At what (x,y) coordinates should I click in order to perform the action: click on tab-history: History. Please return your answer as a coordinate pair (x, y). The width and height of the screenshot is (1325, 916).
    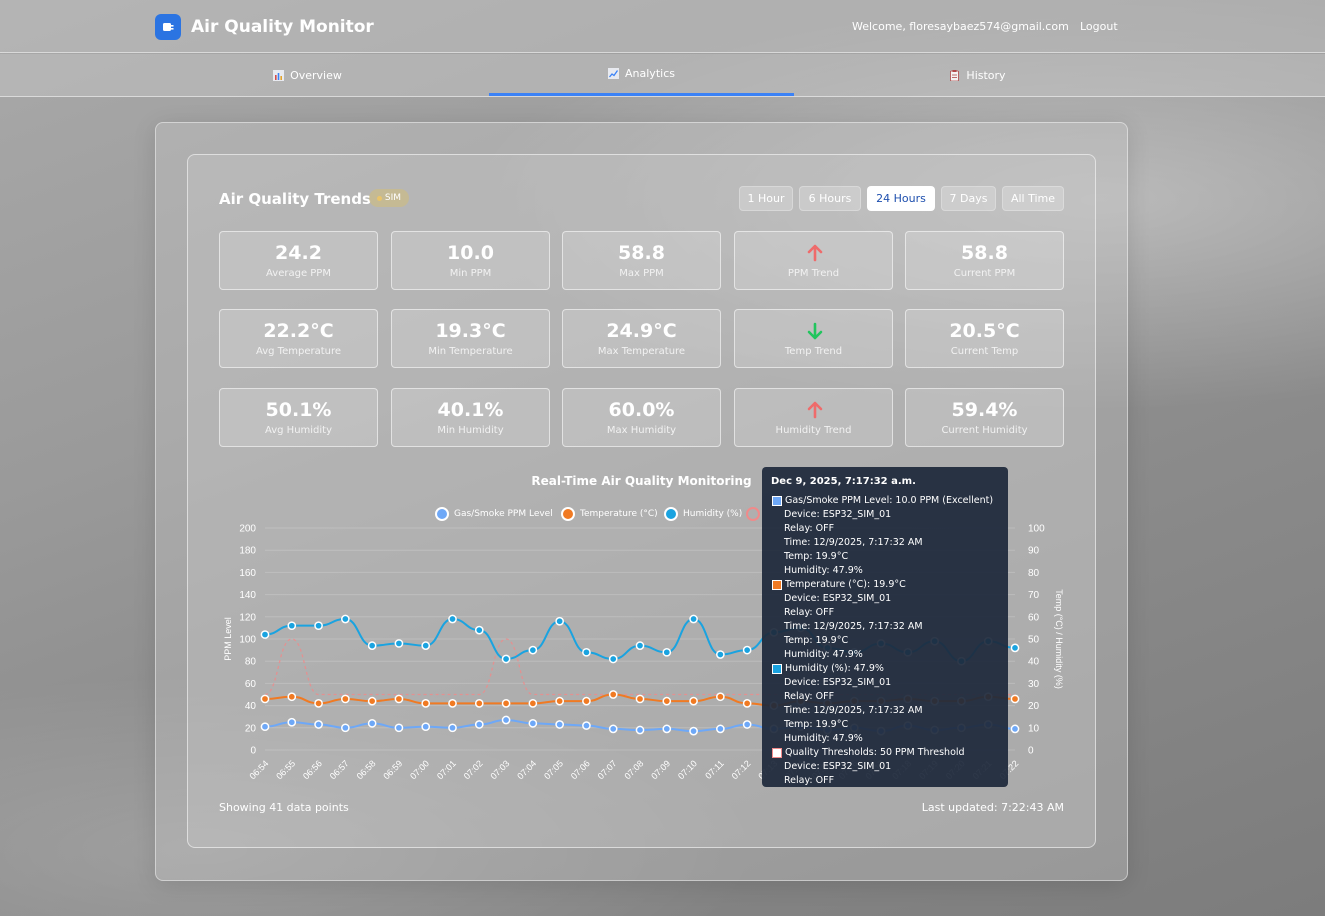
    Looking at the image, I should click on (977, 75).